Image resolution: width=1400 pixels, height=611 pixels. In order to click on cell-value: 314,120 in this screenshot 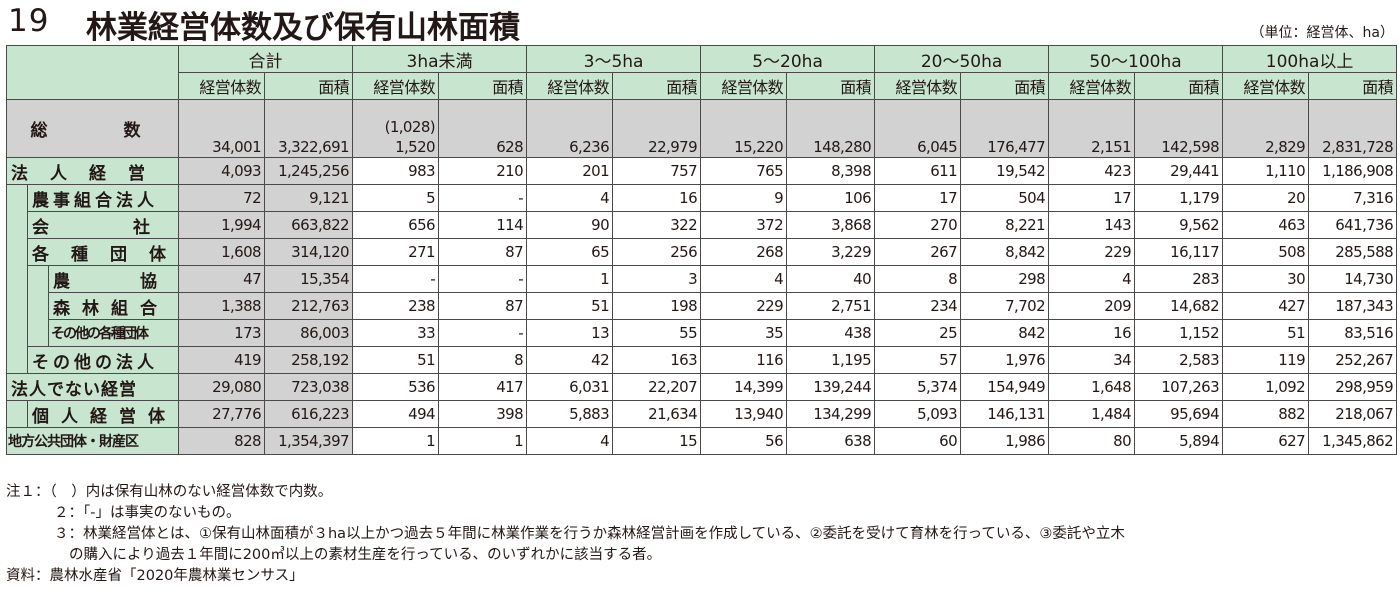, I will do `click(309, 252)`.